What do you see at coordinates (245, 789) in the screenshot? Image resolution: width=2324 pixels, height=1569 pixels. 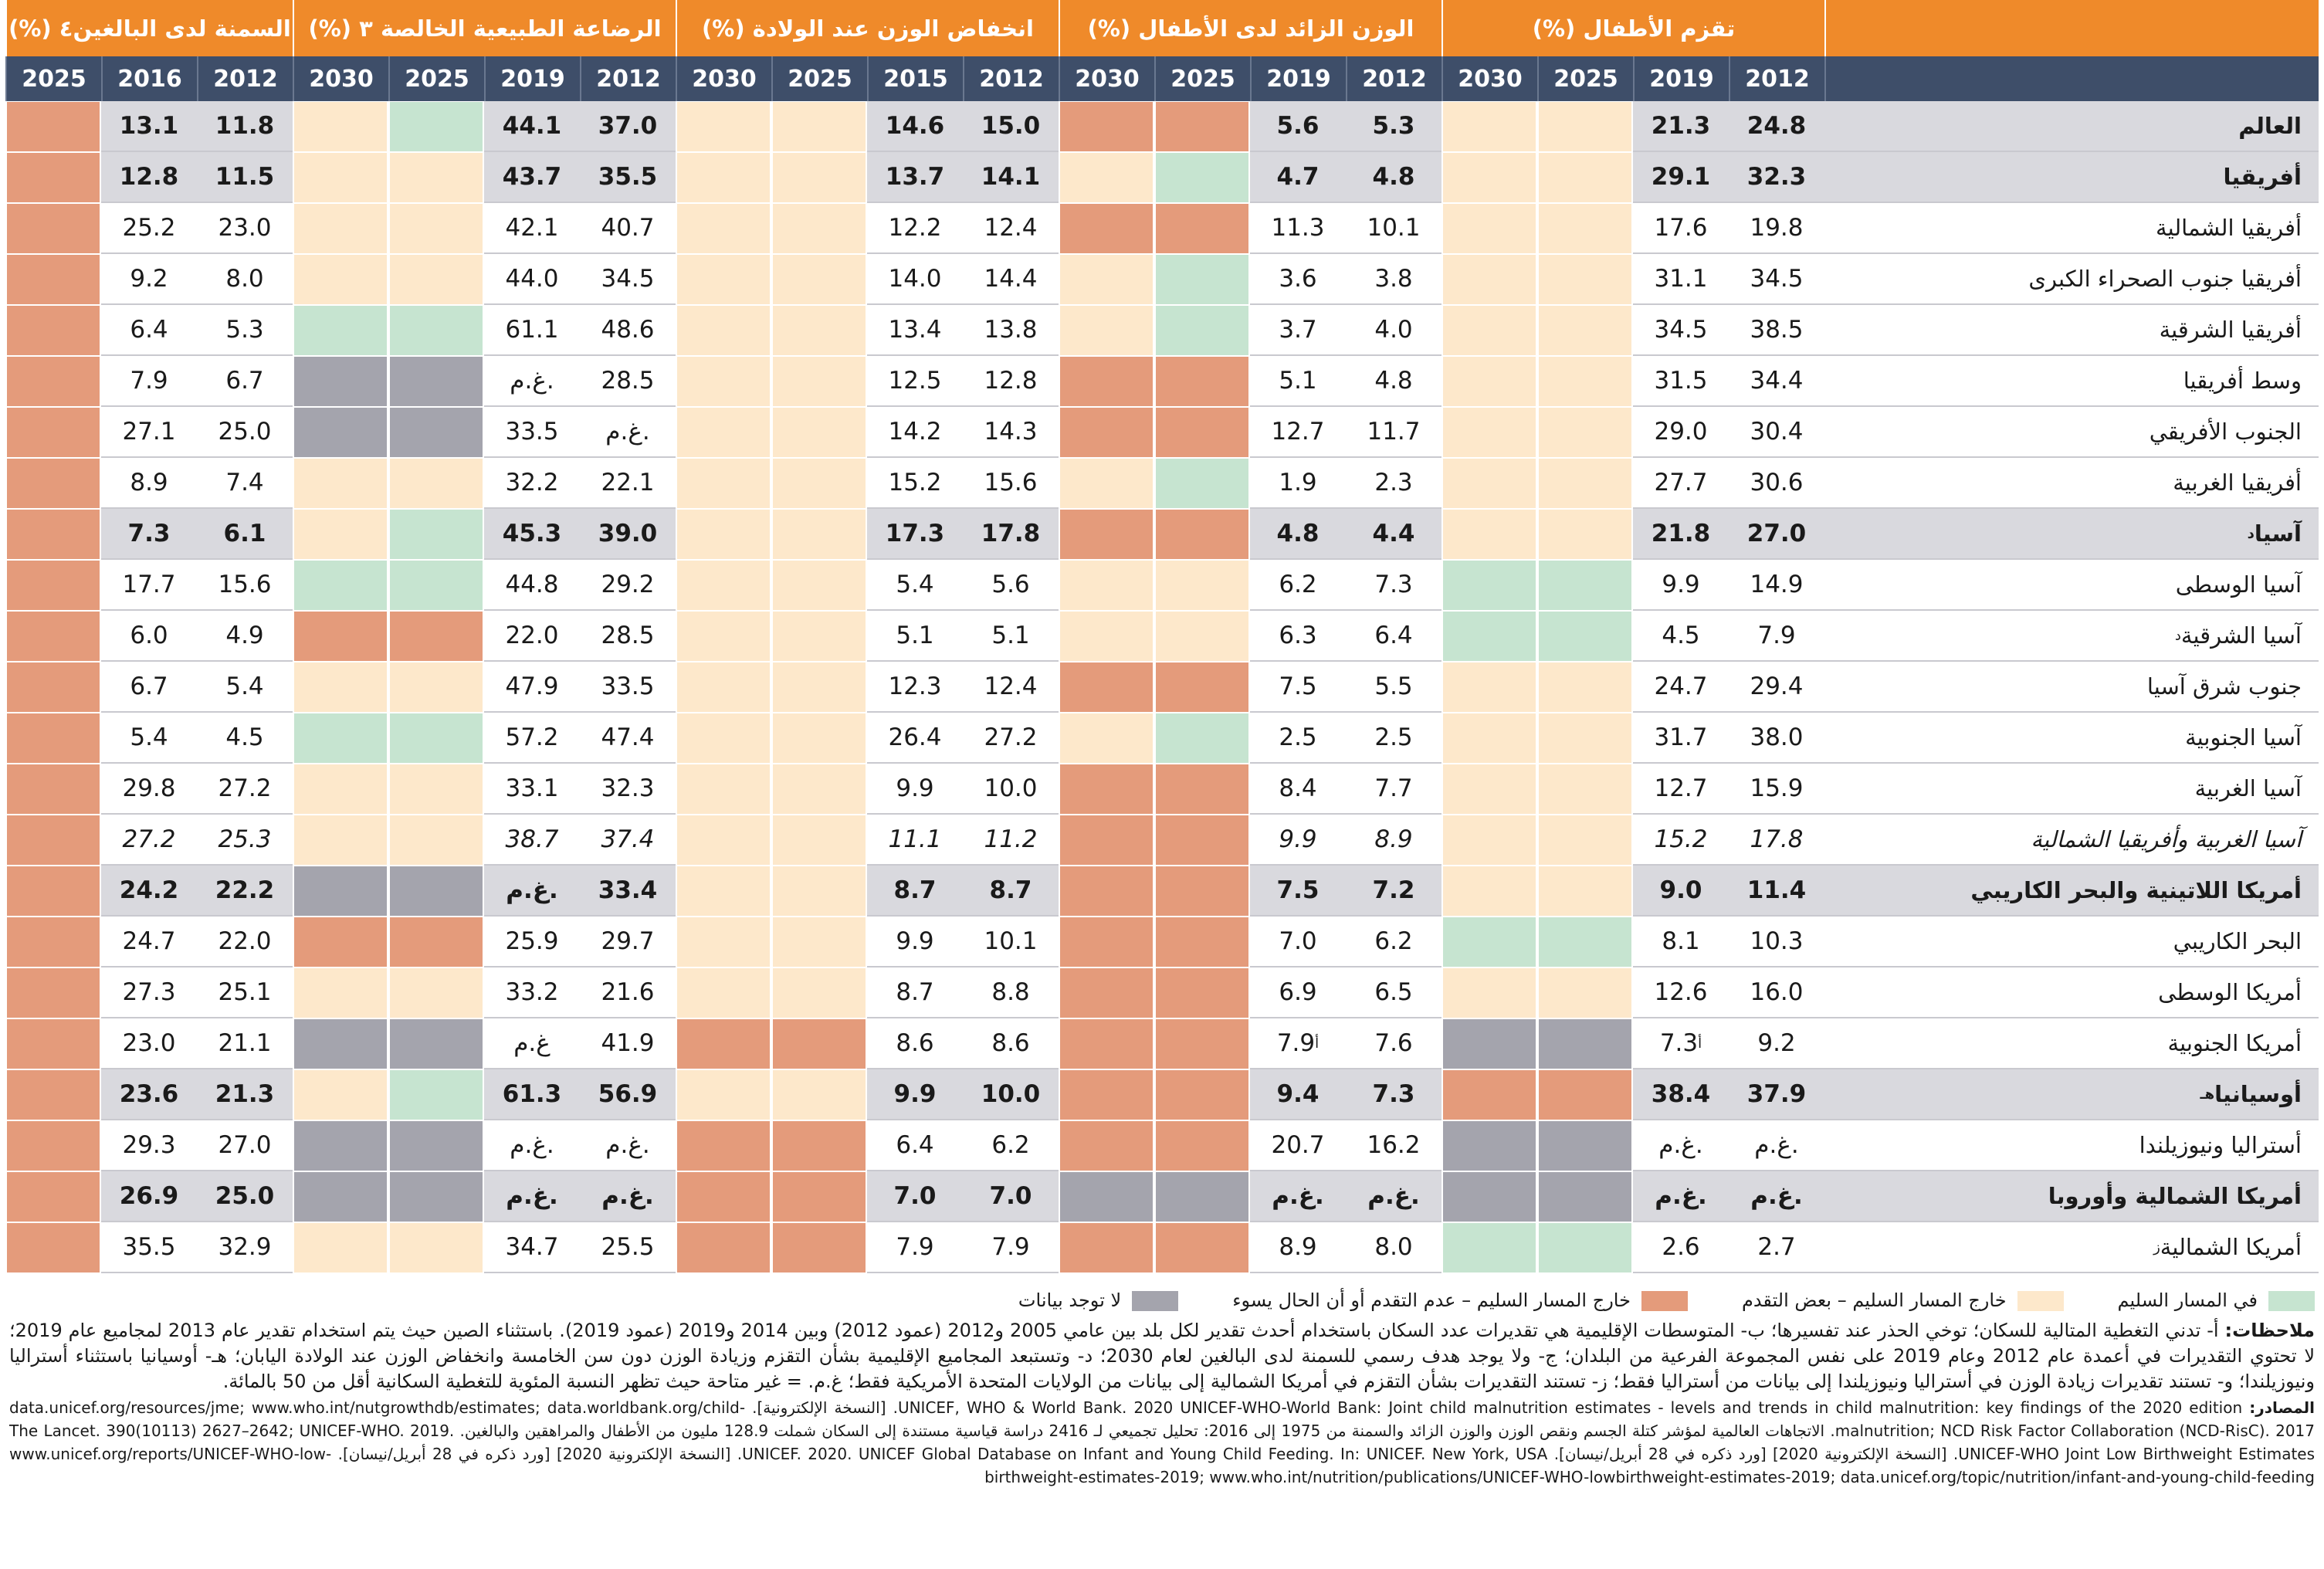 I see `value-cell: 27.2` at bounding box center [245, 789].